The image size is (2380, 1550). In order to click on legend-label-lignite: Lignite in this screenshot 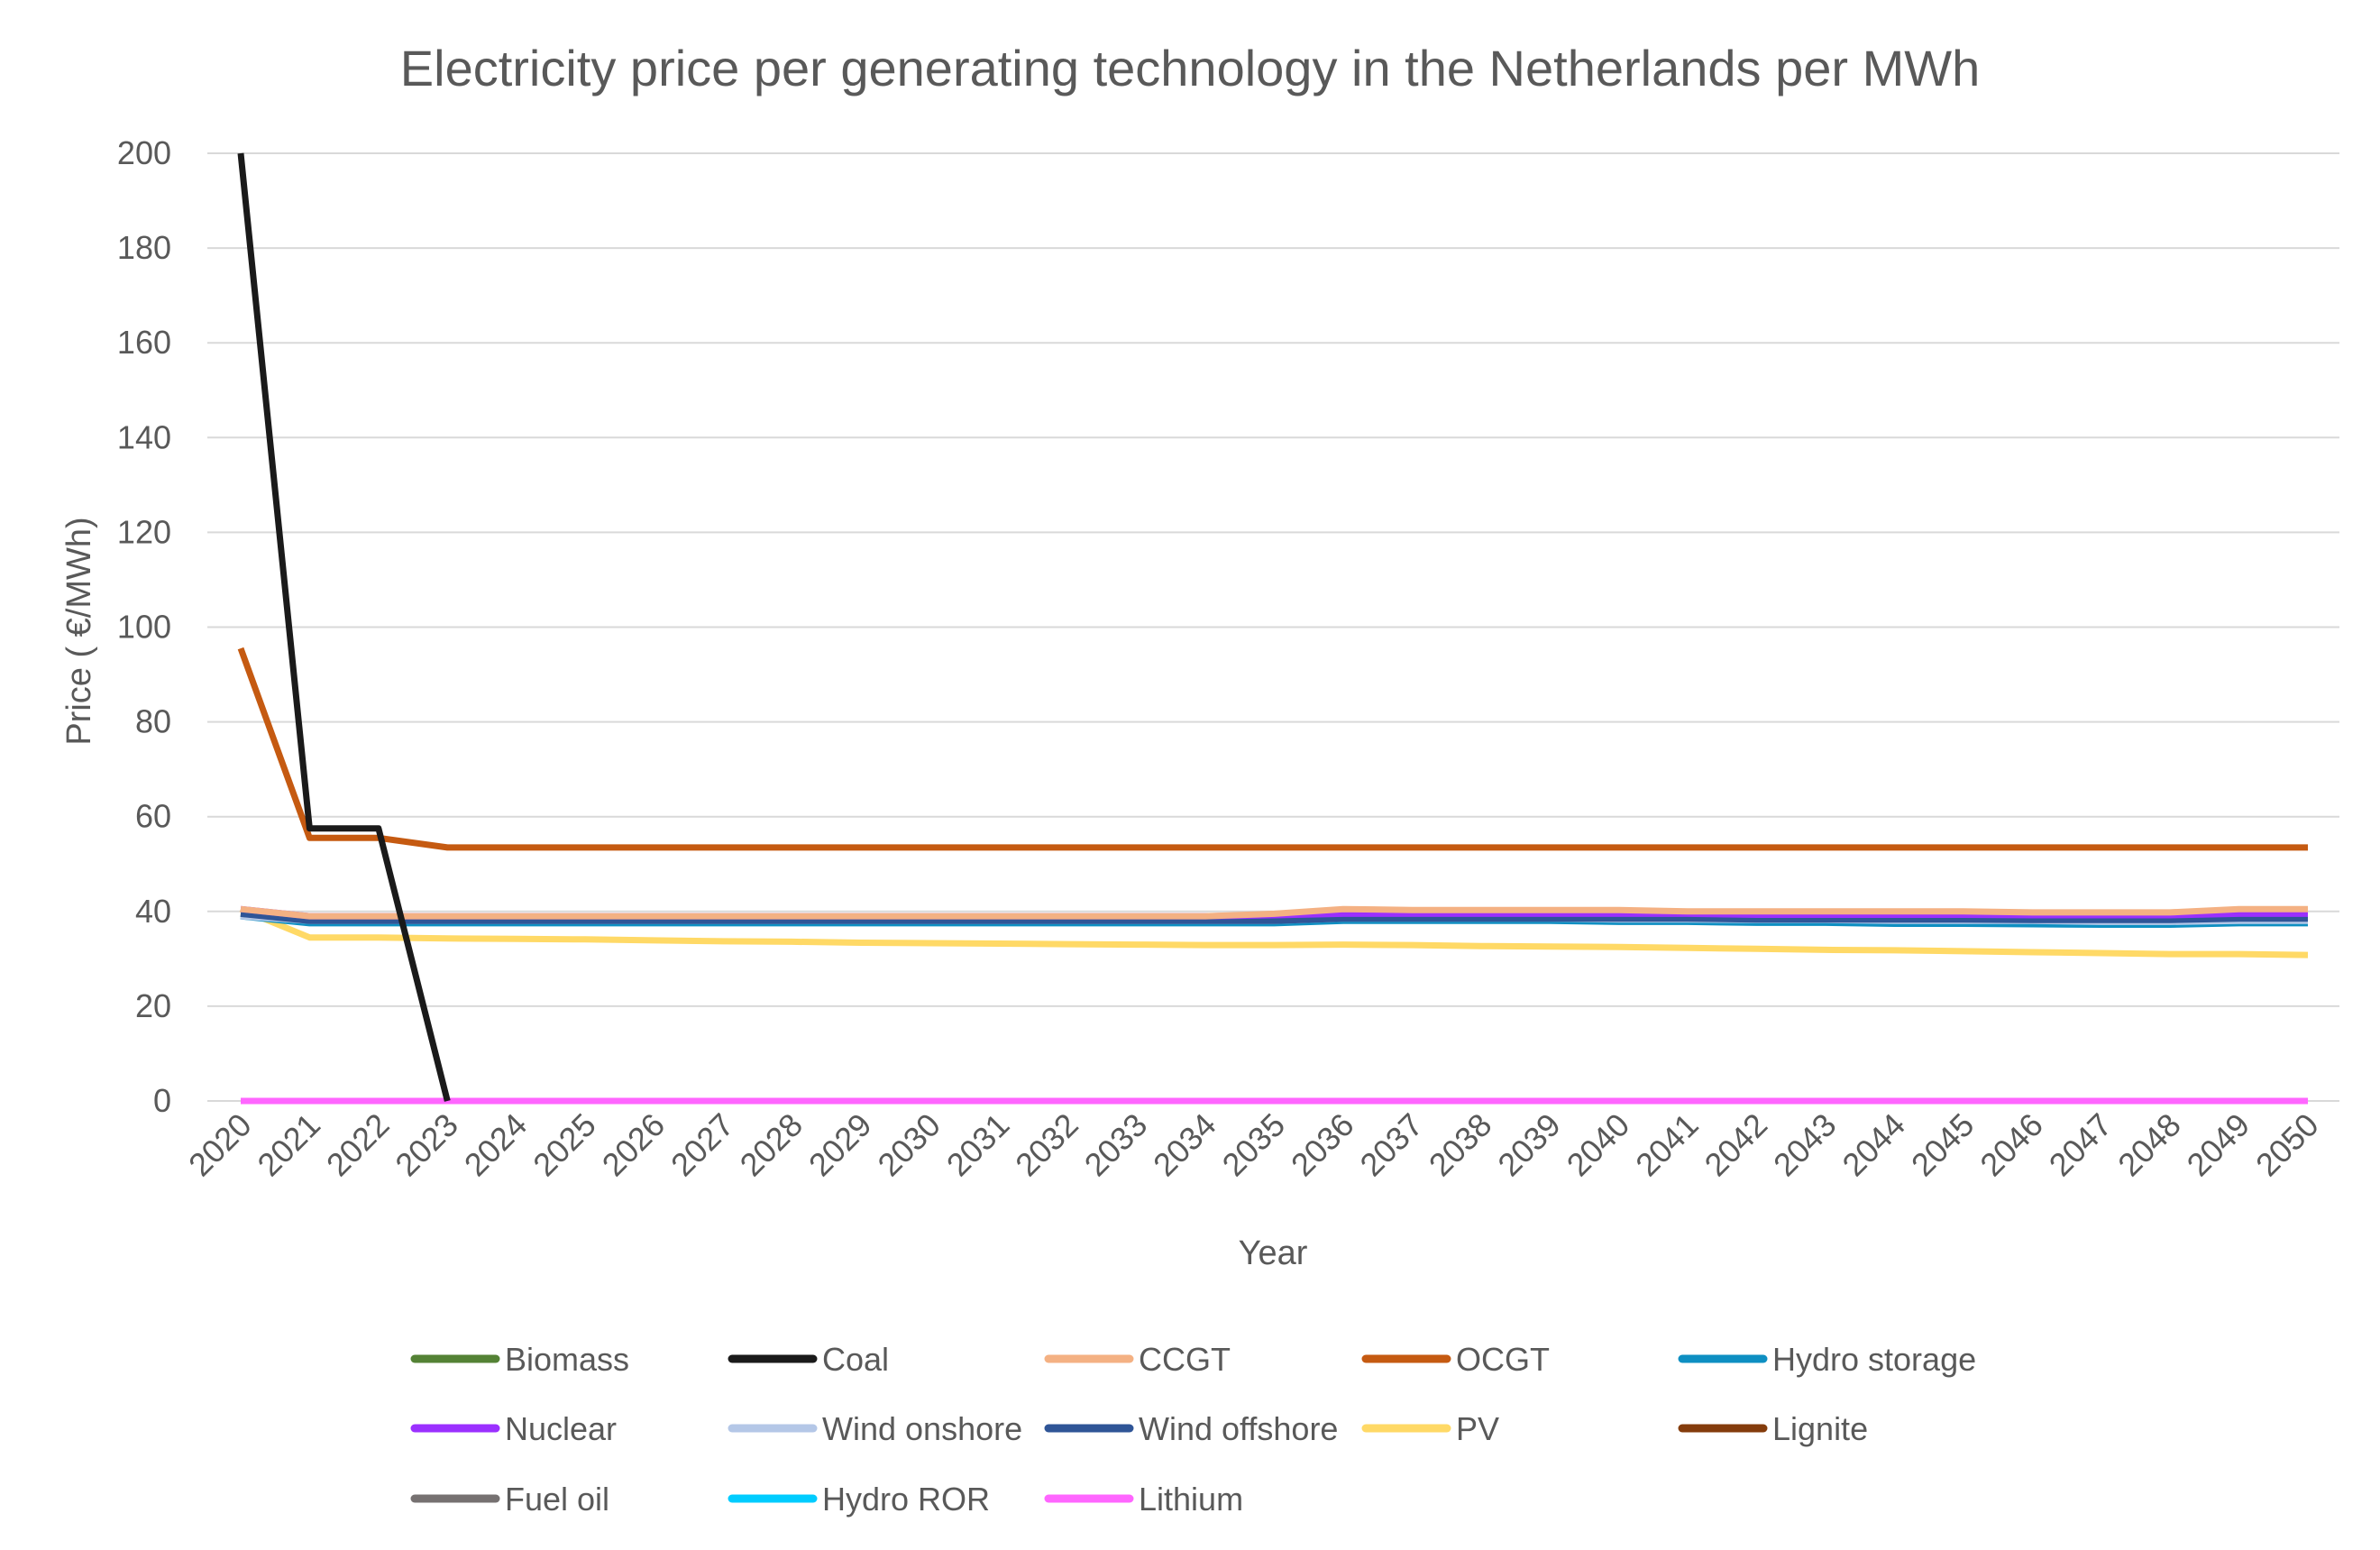, I will do `click(1820, 1429)`.